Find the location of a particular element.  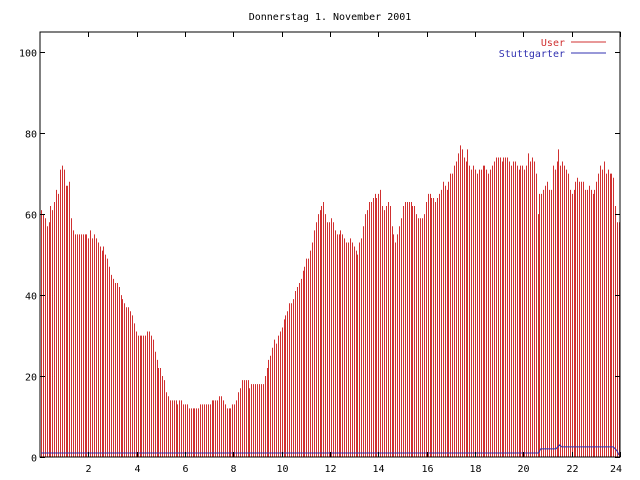

x-tick-label: 20 is located at coordinates (523, 469).